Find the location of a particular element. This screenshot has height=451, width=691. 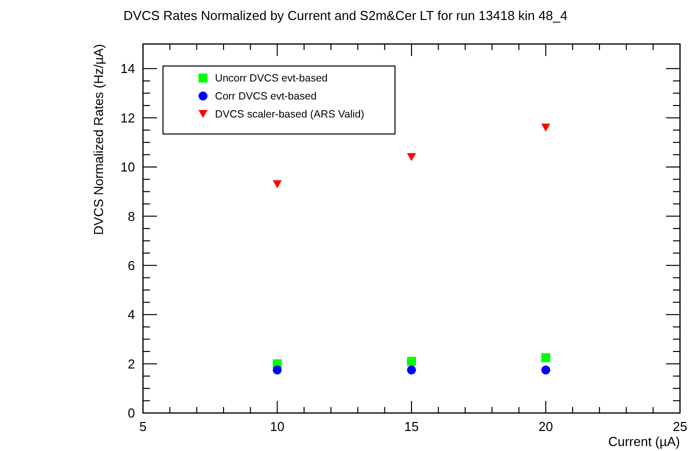

legend-entry: Corr DVCS evt-based is located at coordinates (257, 96).